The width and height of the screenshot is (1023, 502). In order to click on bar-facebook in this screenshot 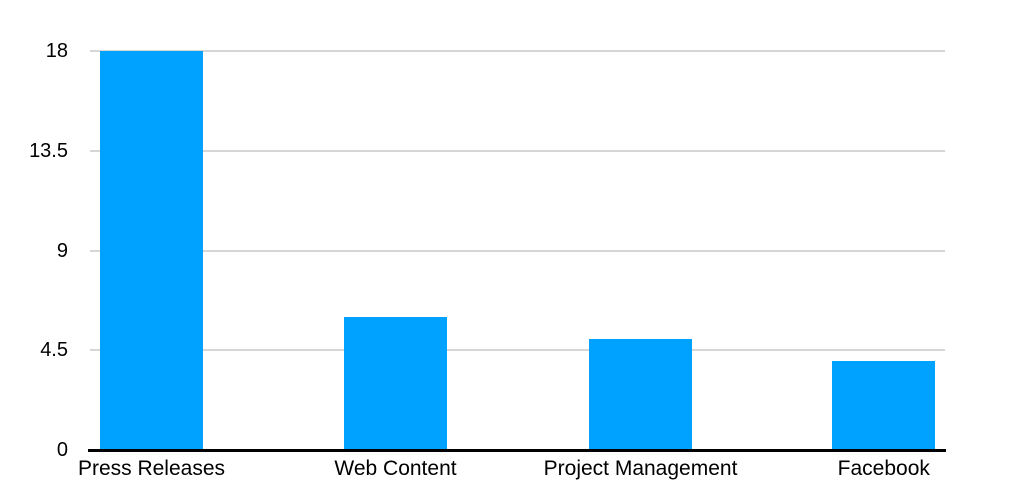, I will do `click(884, 405)`.